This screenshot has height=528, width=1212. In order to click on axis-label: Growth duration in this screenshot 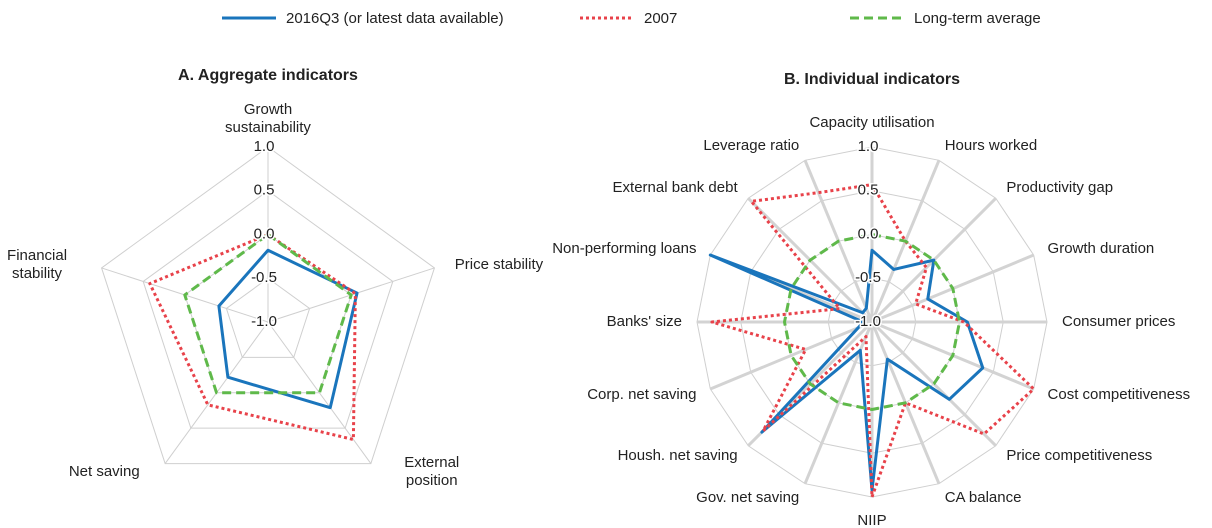, I will do `click(1101, 249)`.